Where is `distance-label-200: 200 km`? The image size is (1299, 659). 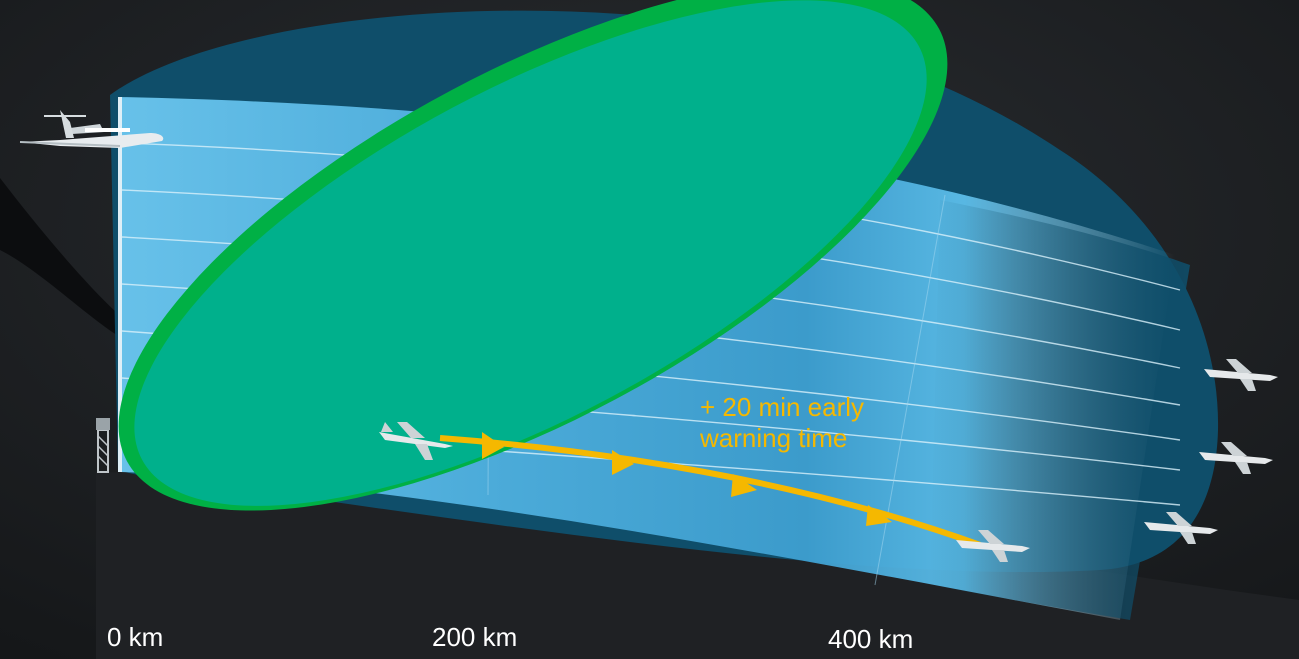 distance-label-200: 200 km is located at coordinates (475, 637).